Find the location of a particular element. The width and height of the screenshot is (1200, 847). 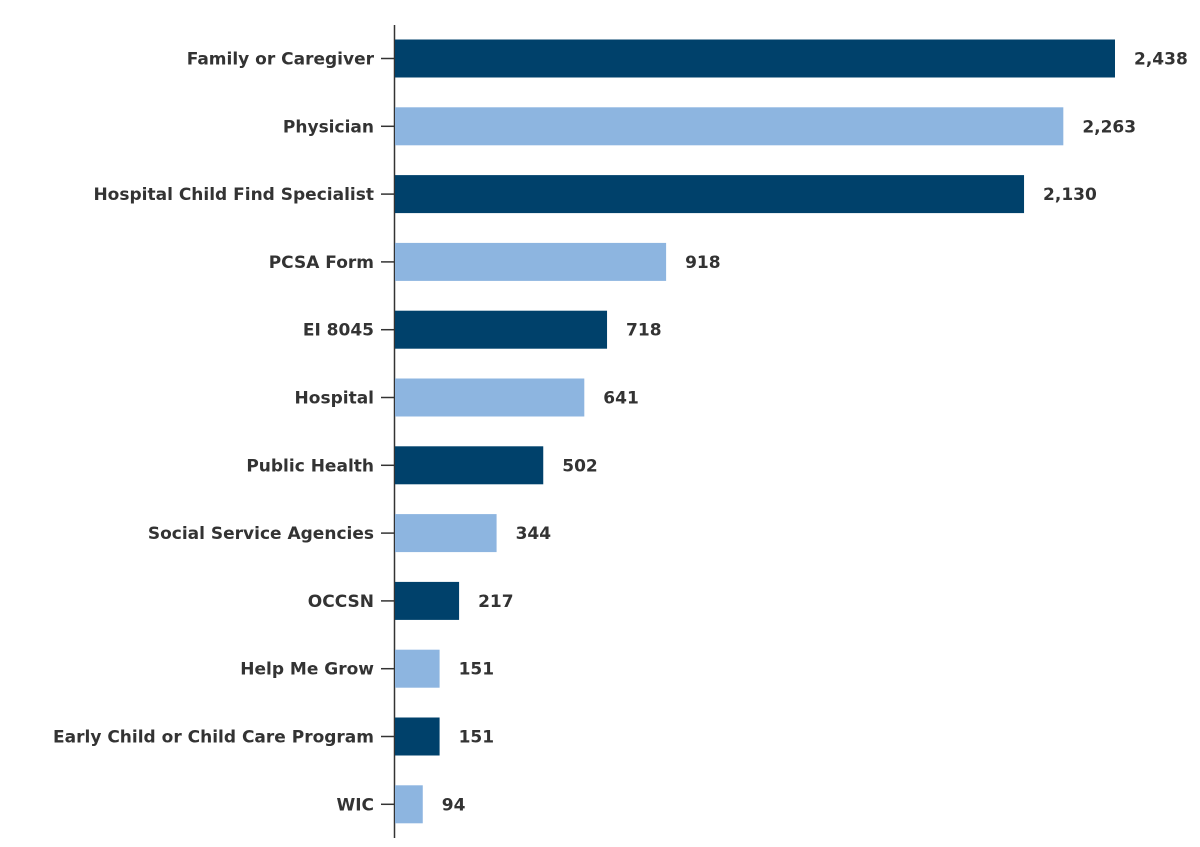

value-label: 502 is located at coordinates (580, 466).